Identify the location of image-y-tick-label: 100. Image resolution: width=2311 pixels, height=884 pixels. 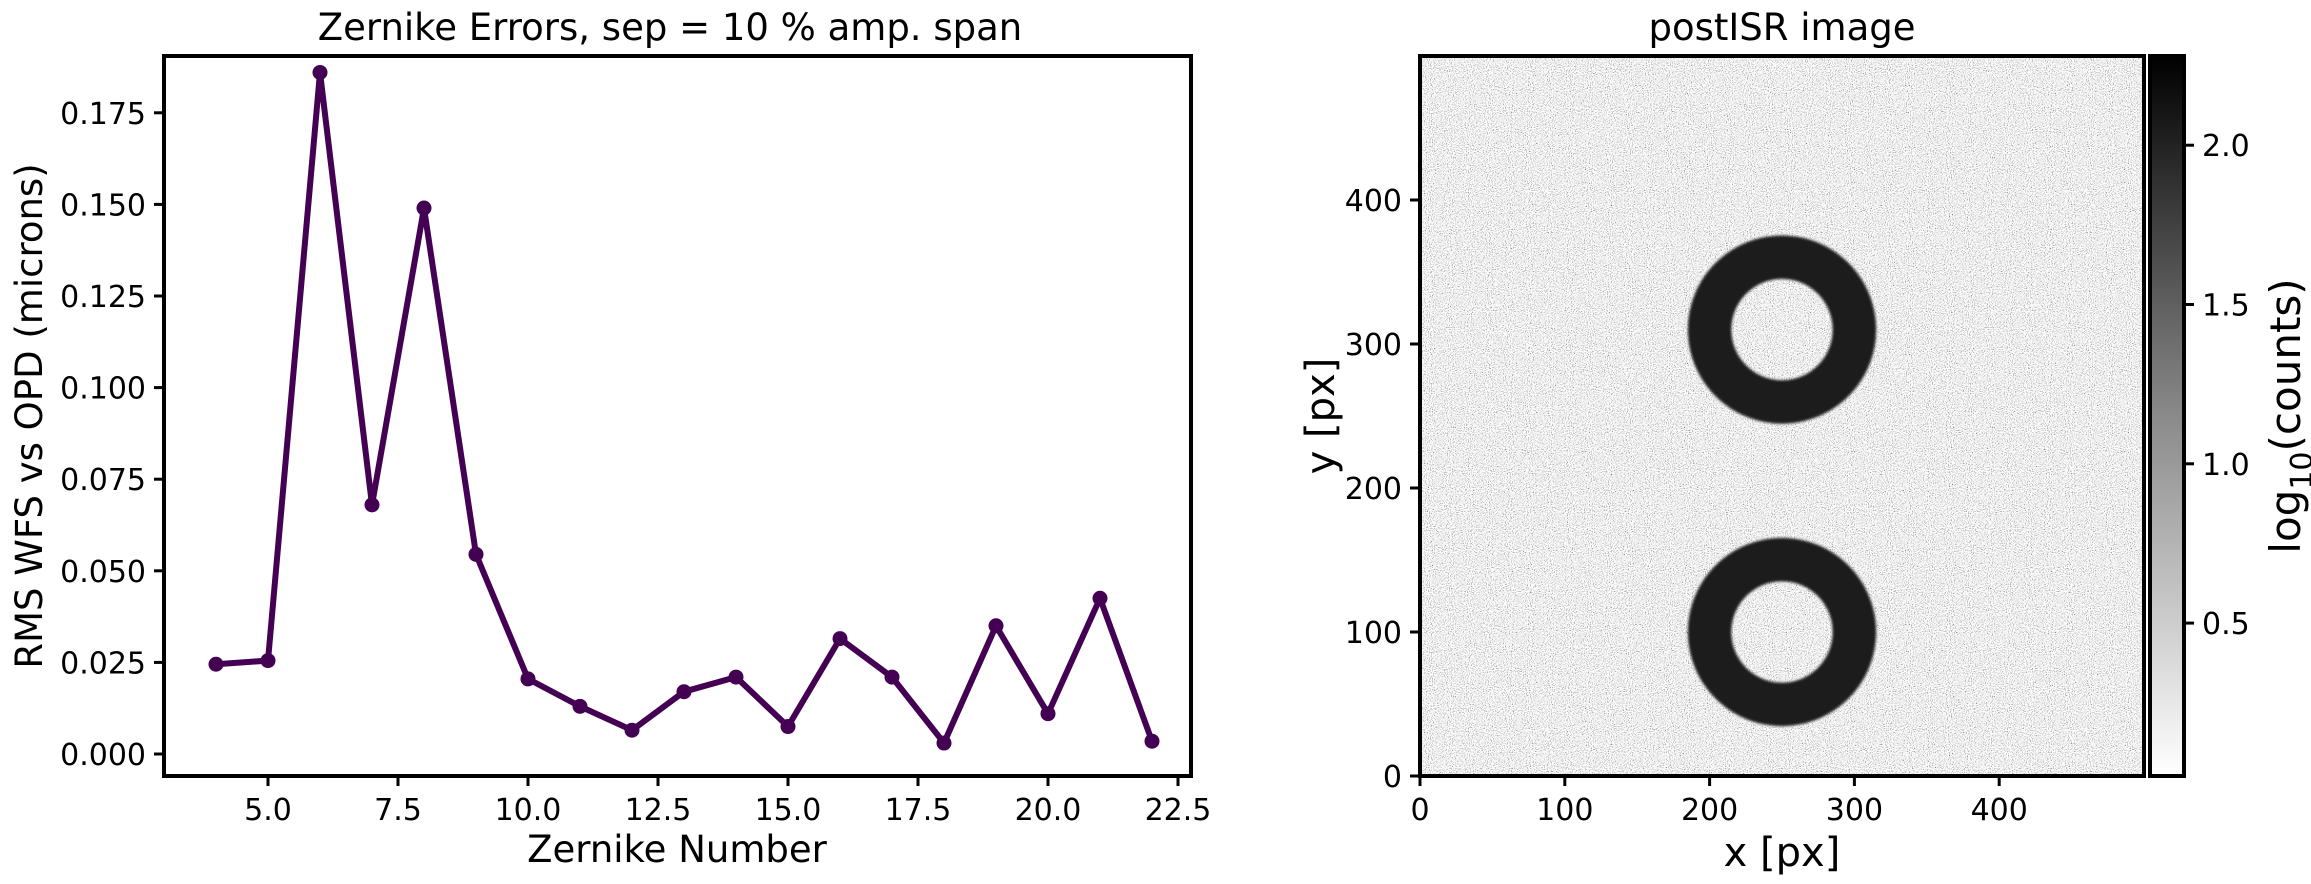
(1373, 633).